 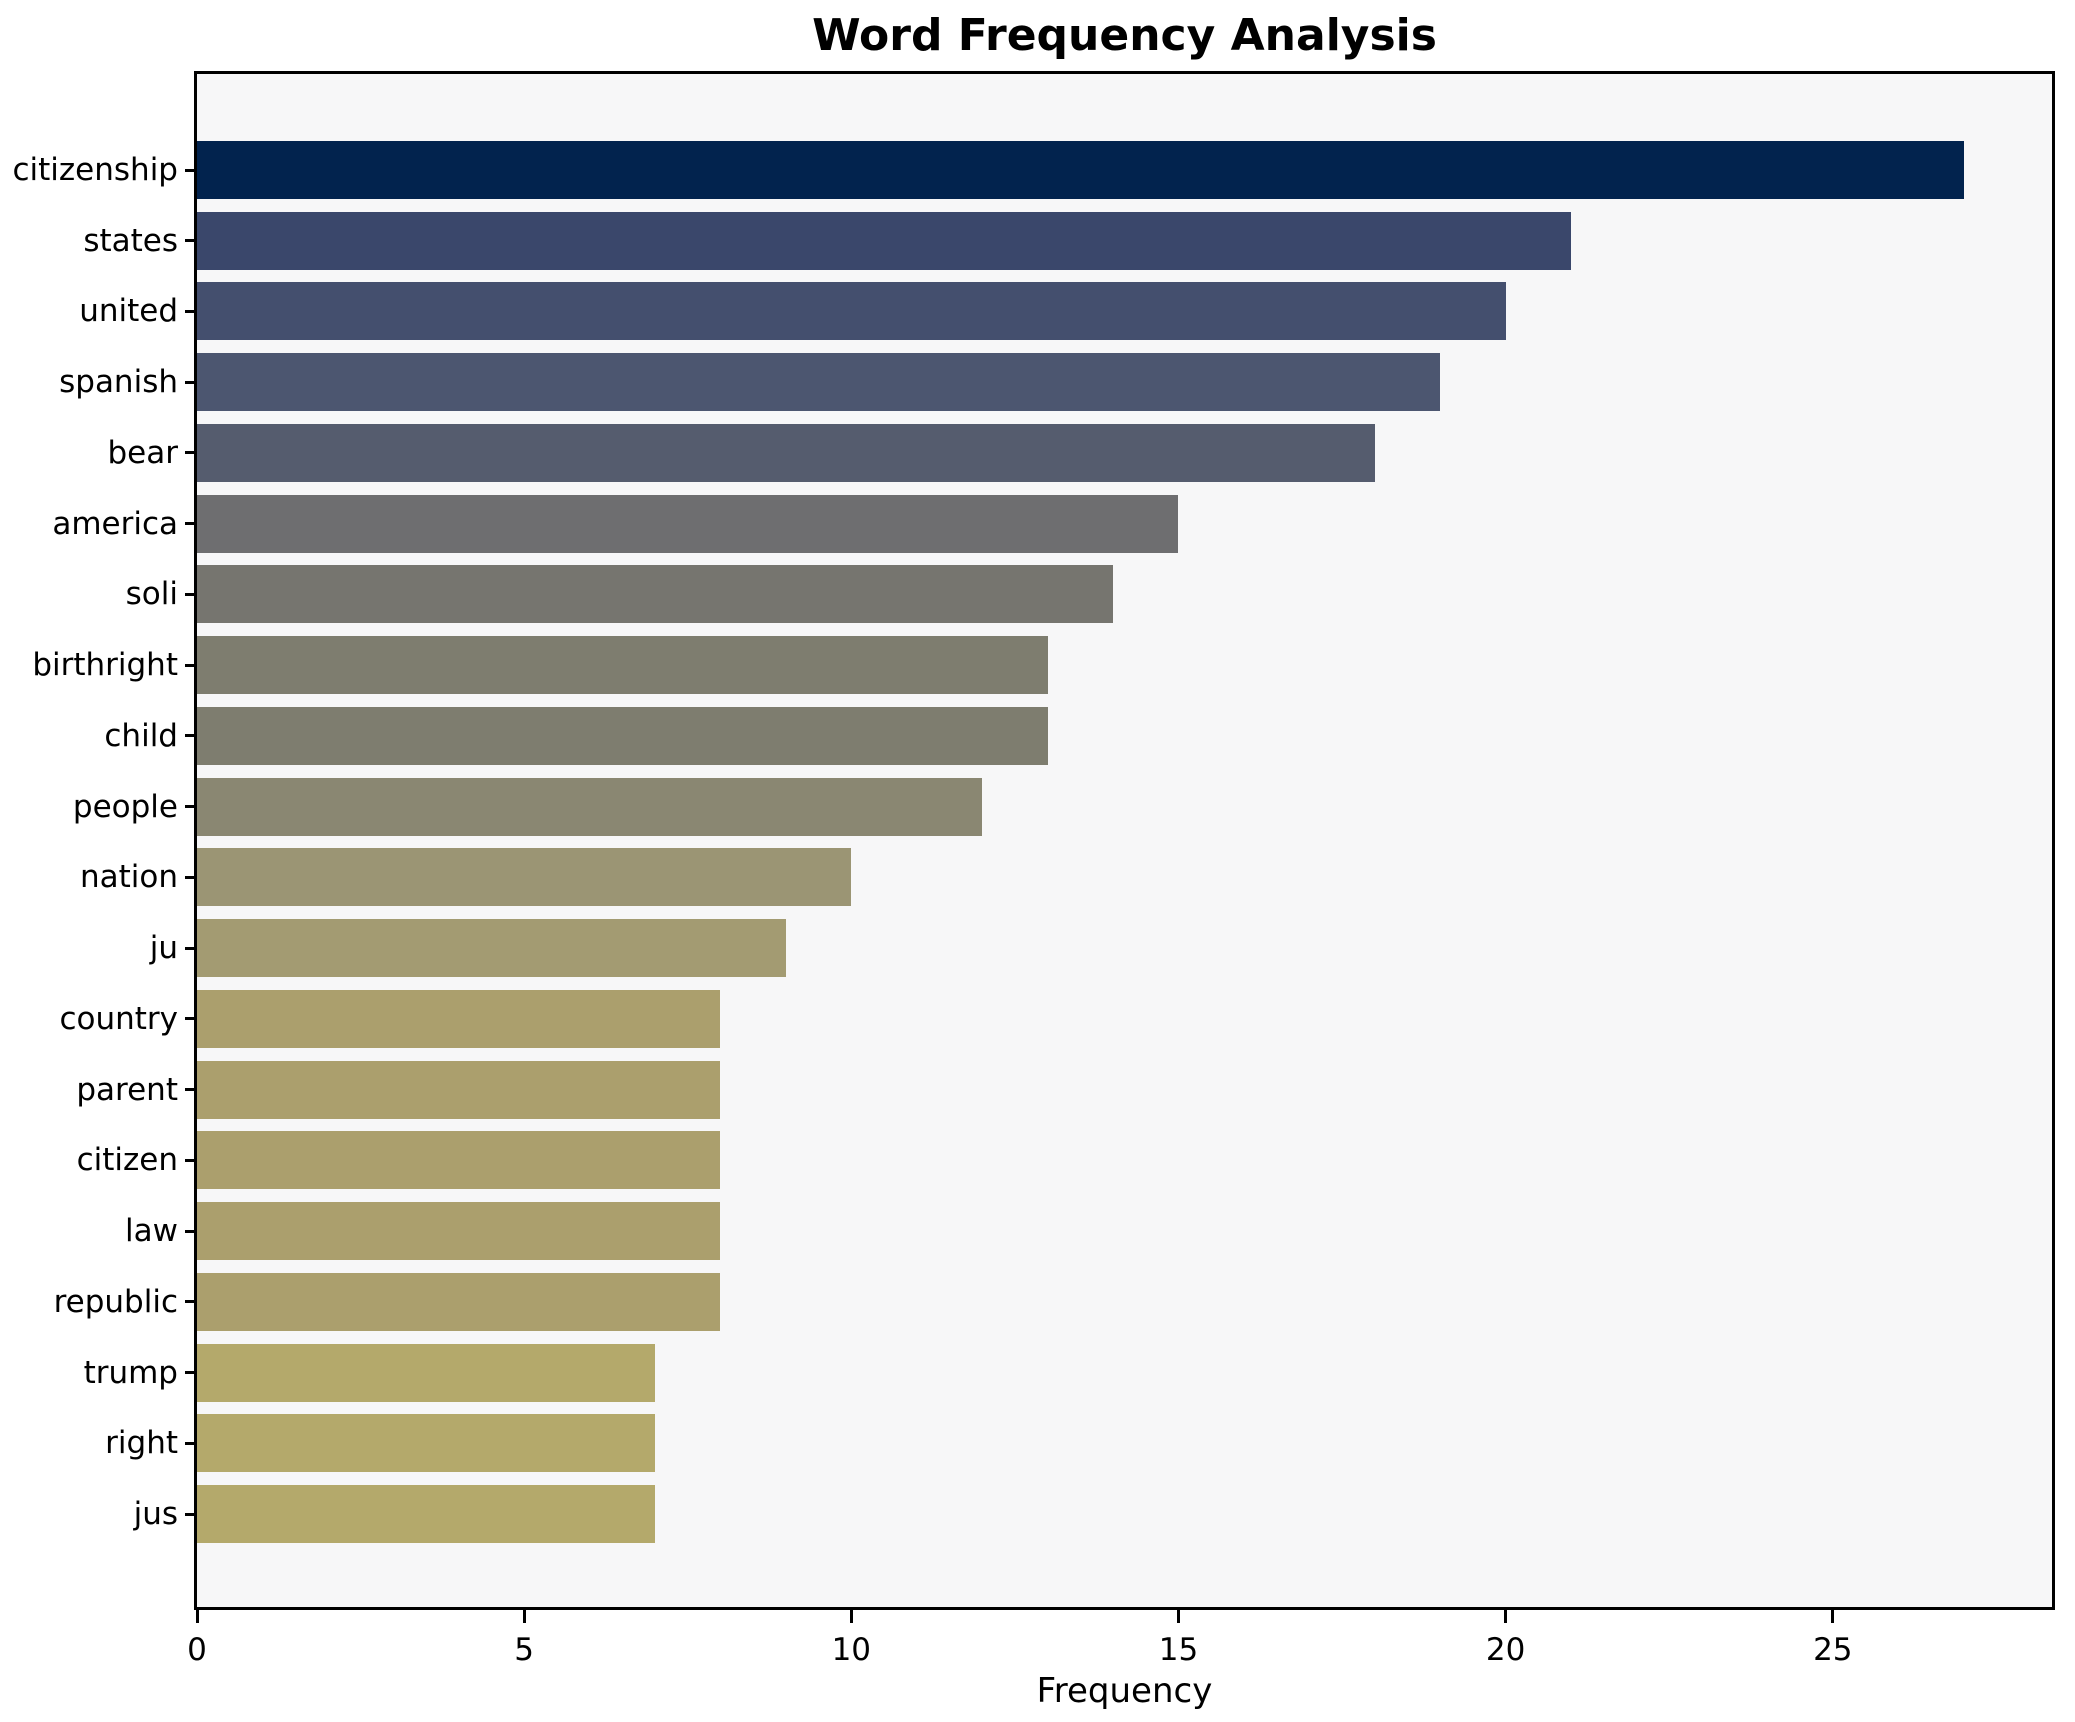 I want to click on y-tick-label-law: law, so click(x=151, y=1231).